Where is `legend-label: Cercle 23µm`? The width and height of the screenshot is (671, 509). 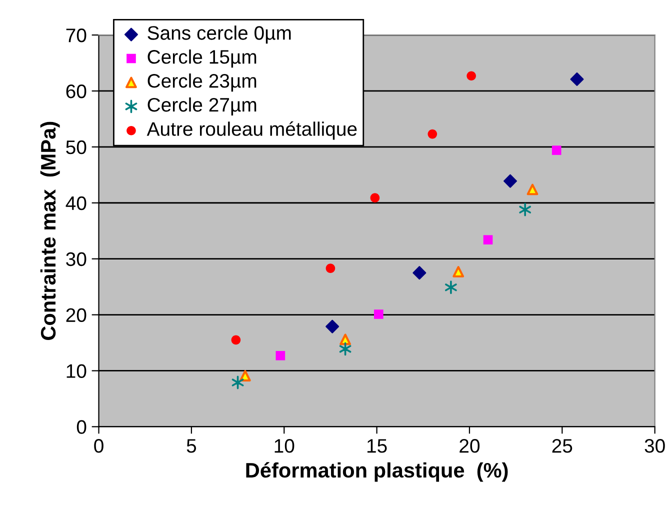
legend-label: Cercle 23µm is located at coordinates (202, 82).